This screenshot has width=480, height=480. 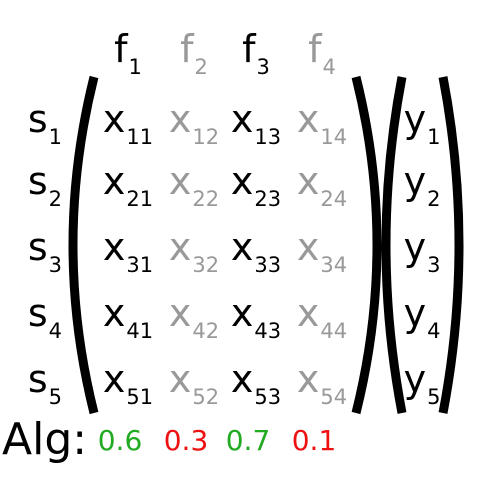 What do you see at coordinates (334, 331) in the screenshot?
I see `matrix-cell-4-4-subscript: 44` at bounding box center [334, 331].